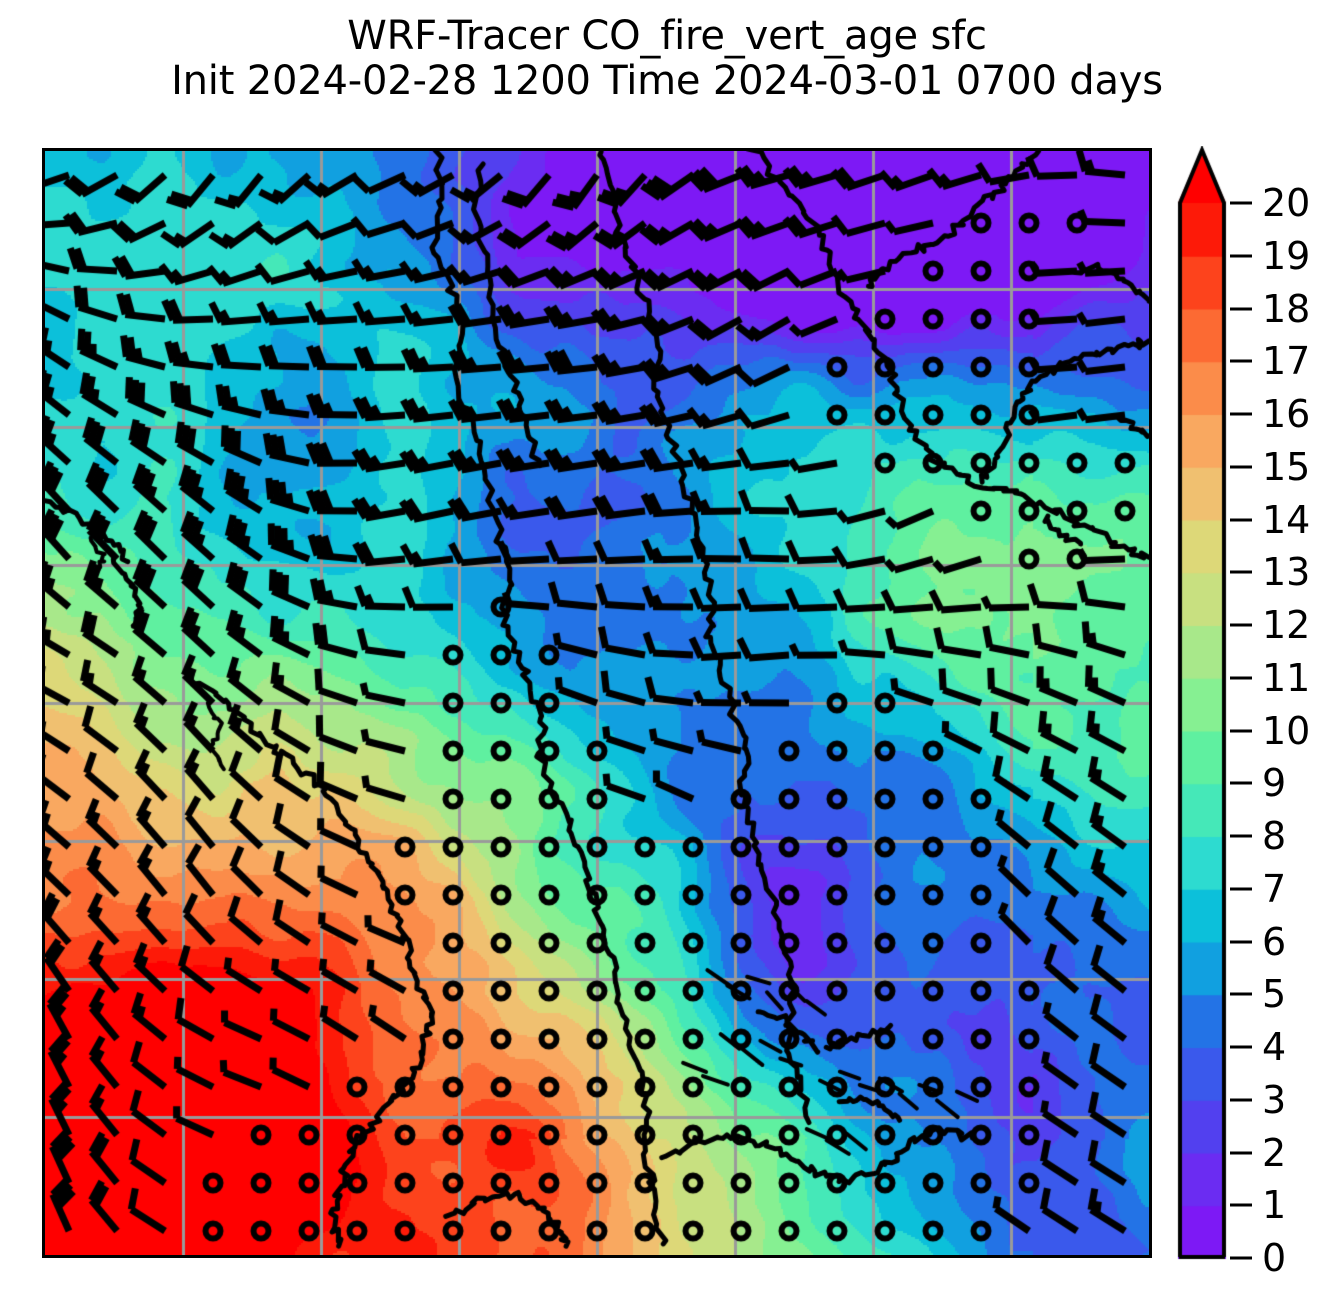 This screenshot has height=1313, width=1334. I want to click on colorbar-tick-label: 1, so click(1274, 1205).